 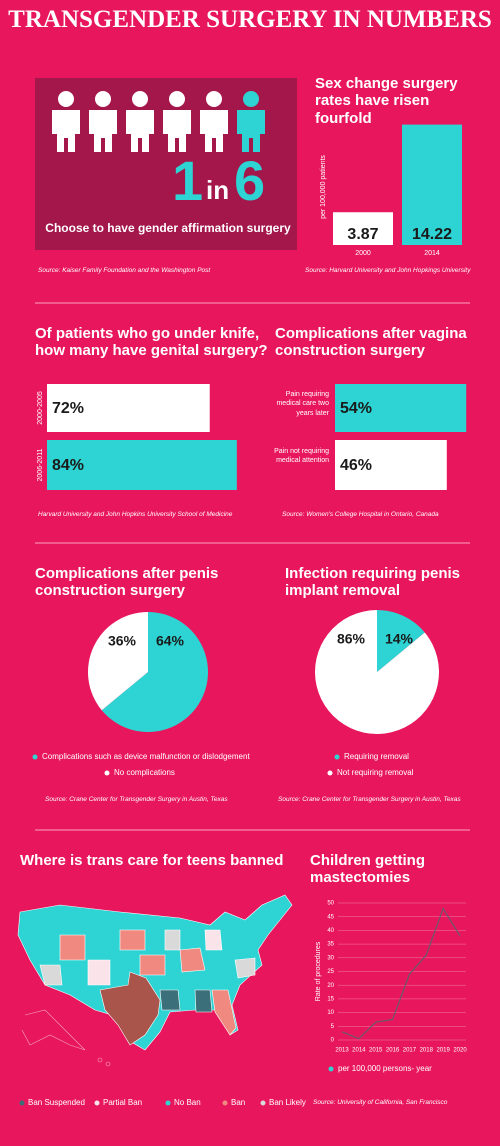 I want to click on x-tick-label: 2016, so click(x=393, y=1051).